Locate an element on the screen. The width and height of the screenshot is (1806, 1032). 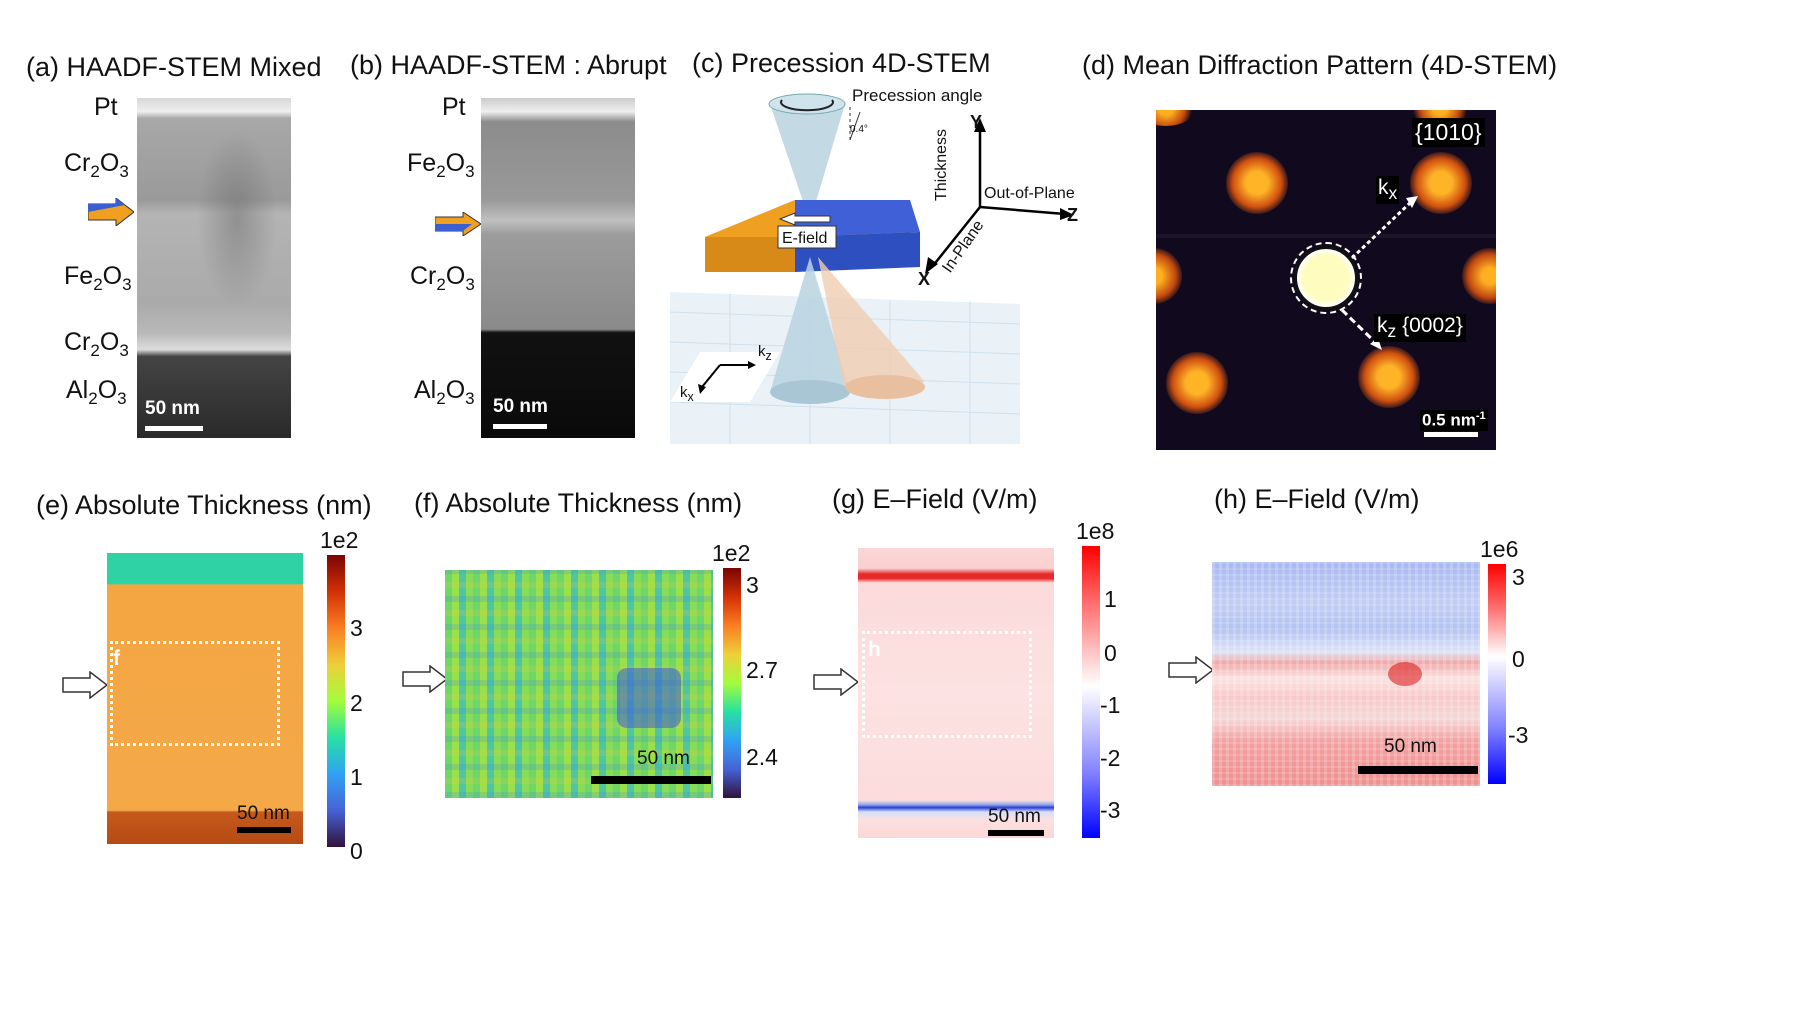
precession-schematic is located at coordinates (872, 268).